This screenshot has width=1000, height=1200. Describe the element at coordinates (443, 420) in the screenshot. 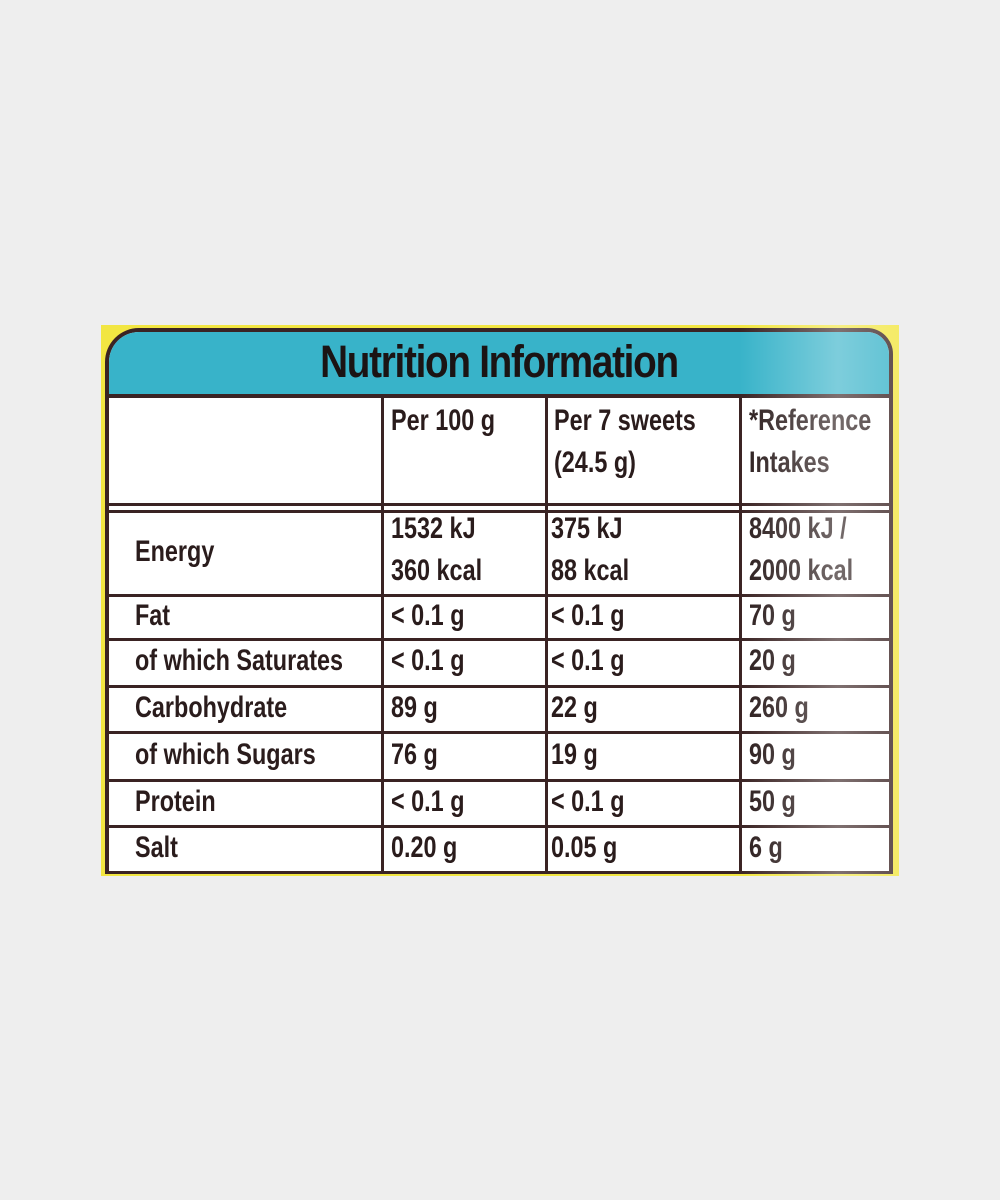

I see `header-per-100g: Per 100 g` at that location.